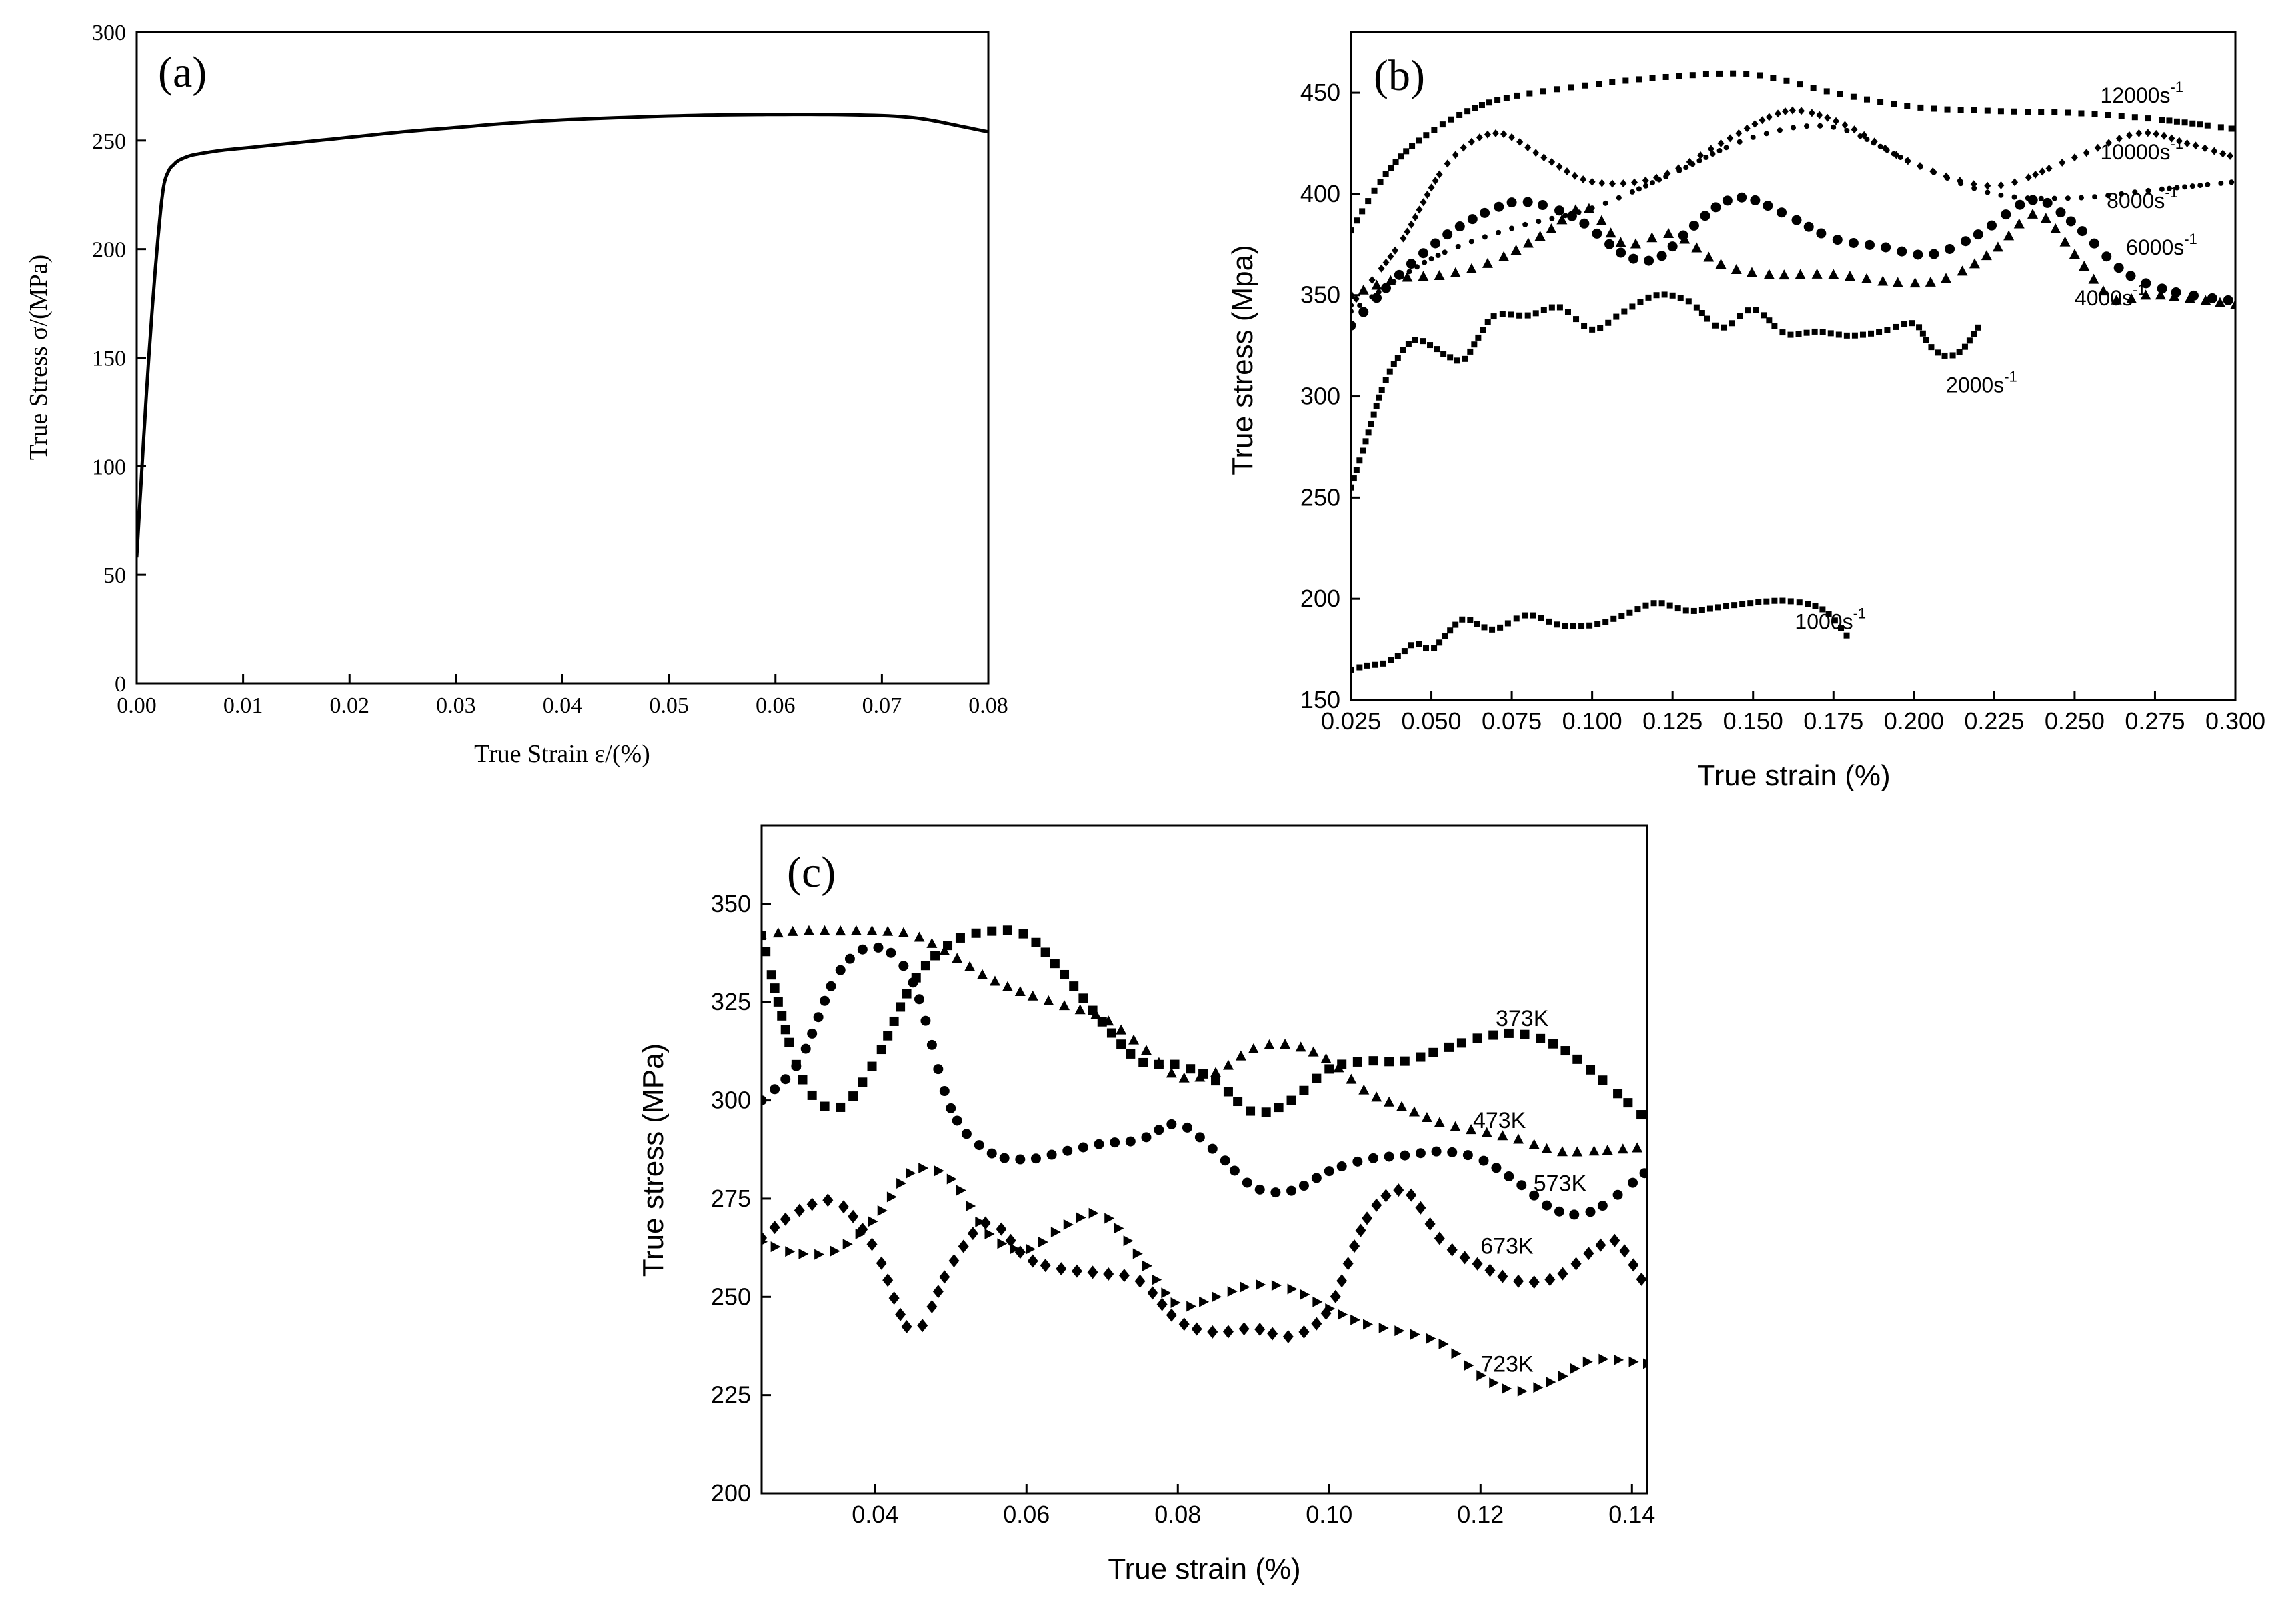  I want to click on y-tick-label: 350, so click(731, 903).